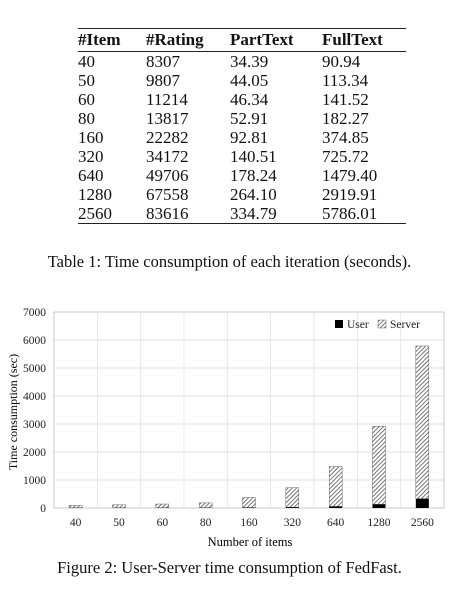 This screenshot has width=459, height=593. I want to click on y-tick-label: 3000, so click(34, 425).